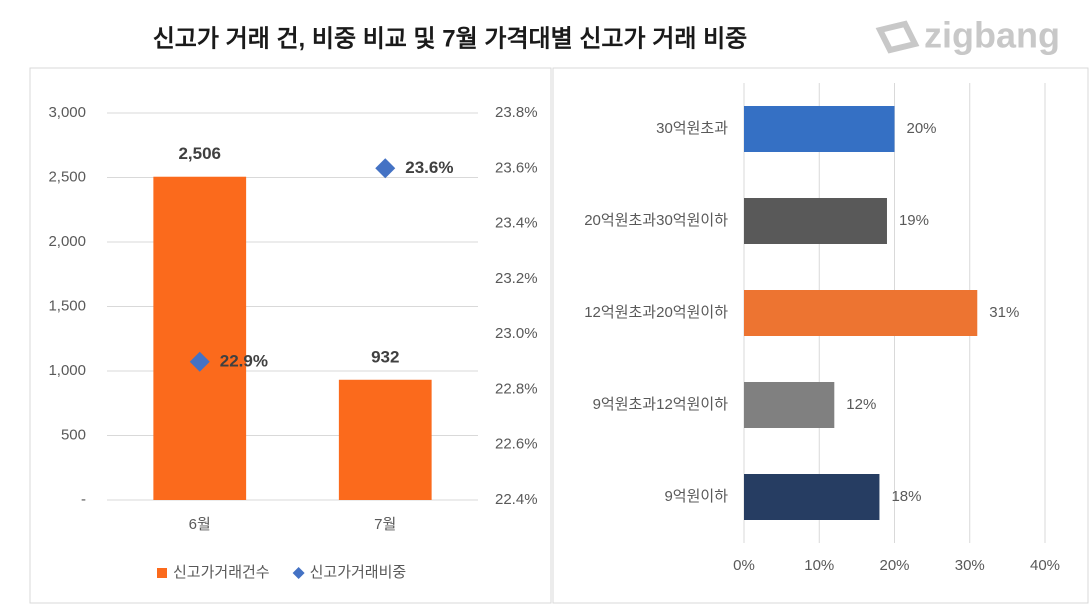 The width and height of the screenshot is (1089, 610). I want to click on y-tick-label: 3,000, so click(67, 112).